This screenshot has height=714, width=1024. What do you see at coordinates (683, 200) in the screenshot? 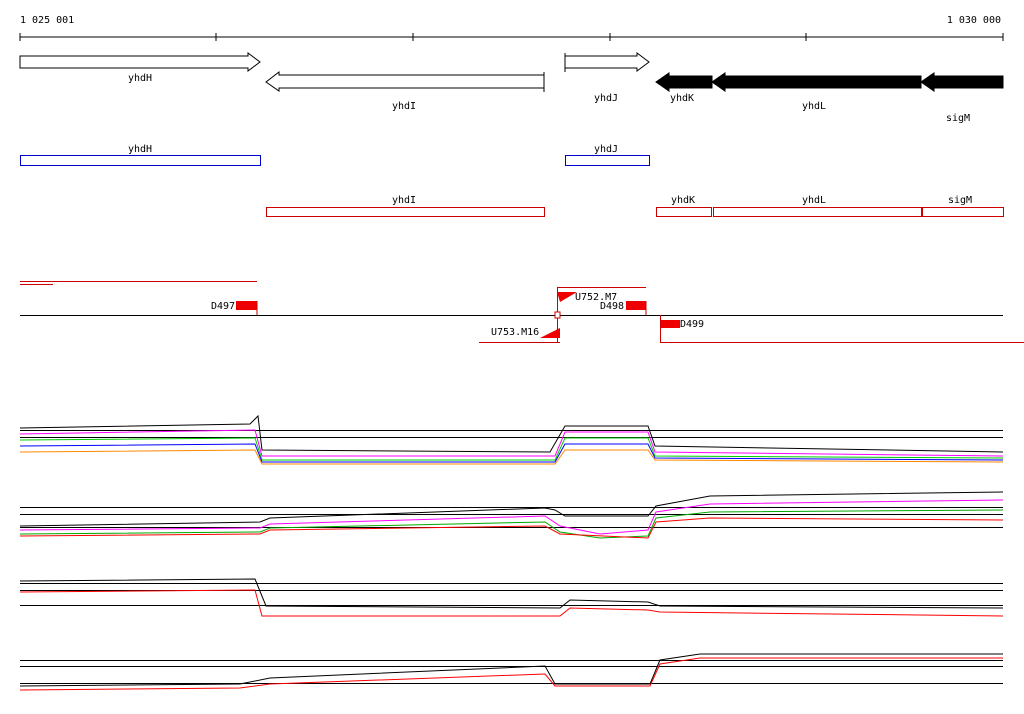
I see `transcript-label: yhdK` at bounding box center [683, 200].